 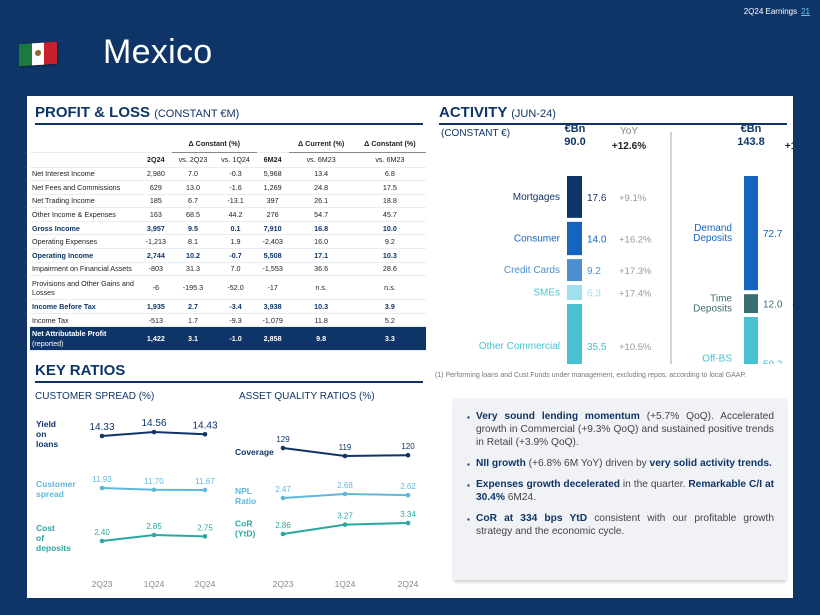 I want to click on ratio-value-label: 14.33, so click(x=101, y=427).